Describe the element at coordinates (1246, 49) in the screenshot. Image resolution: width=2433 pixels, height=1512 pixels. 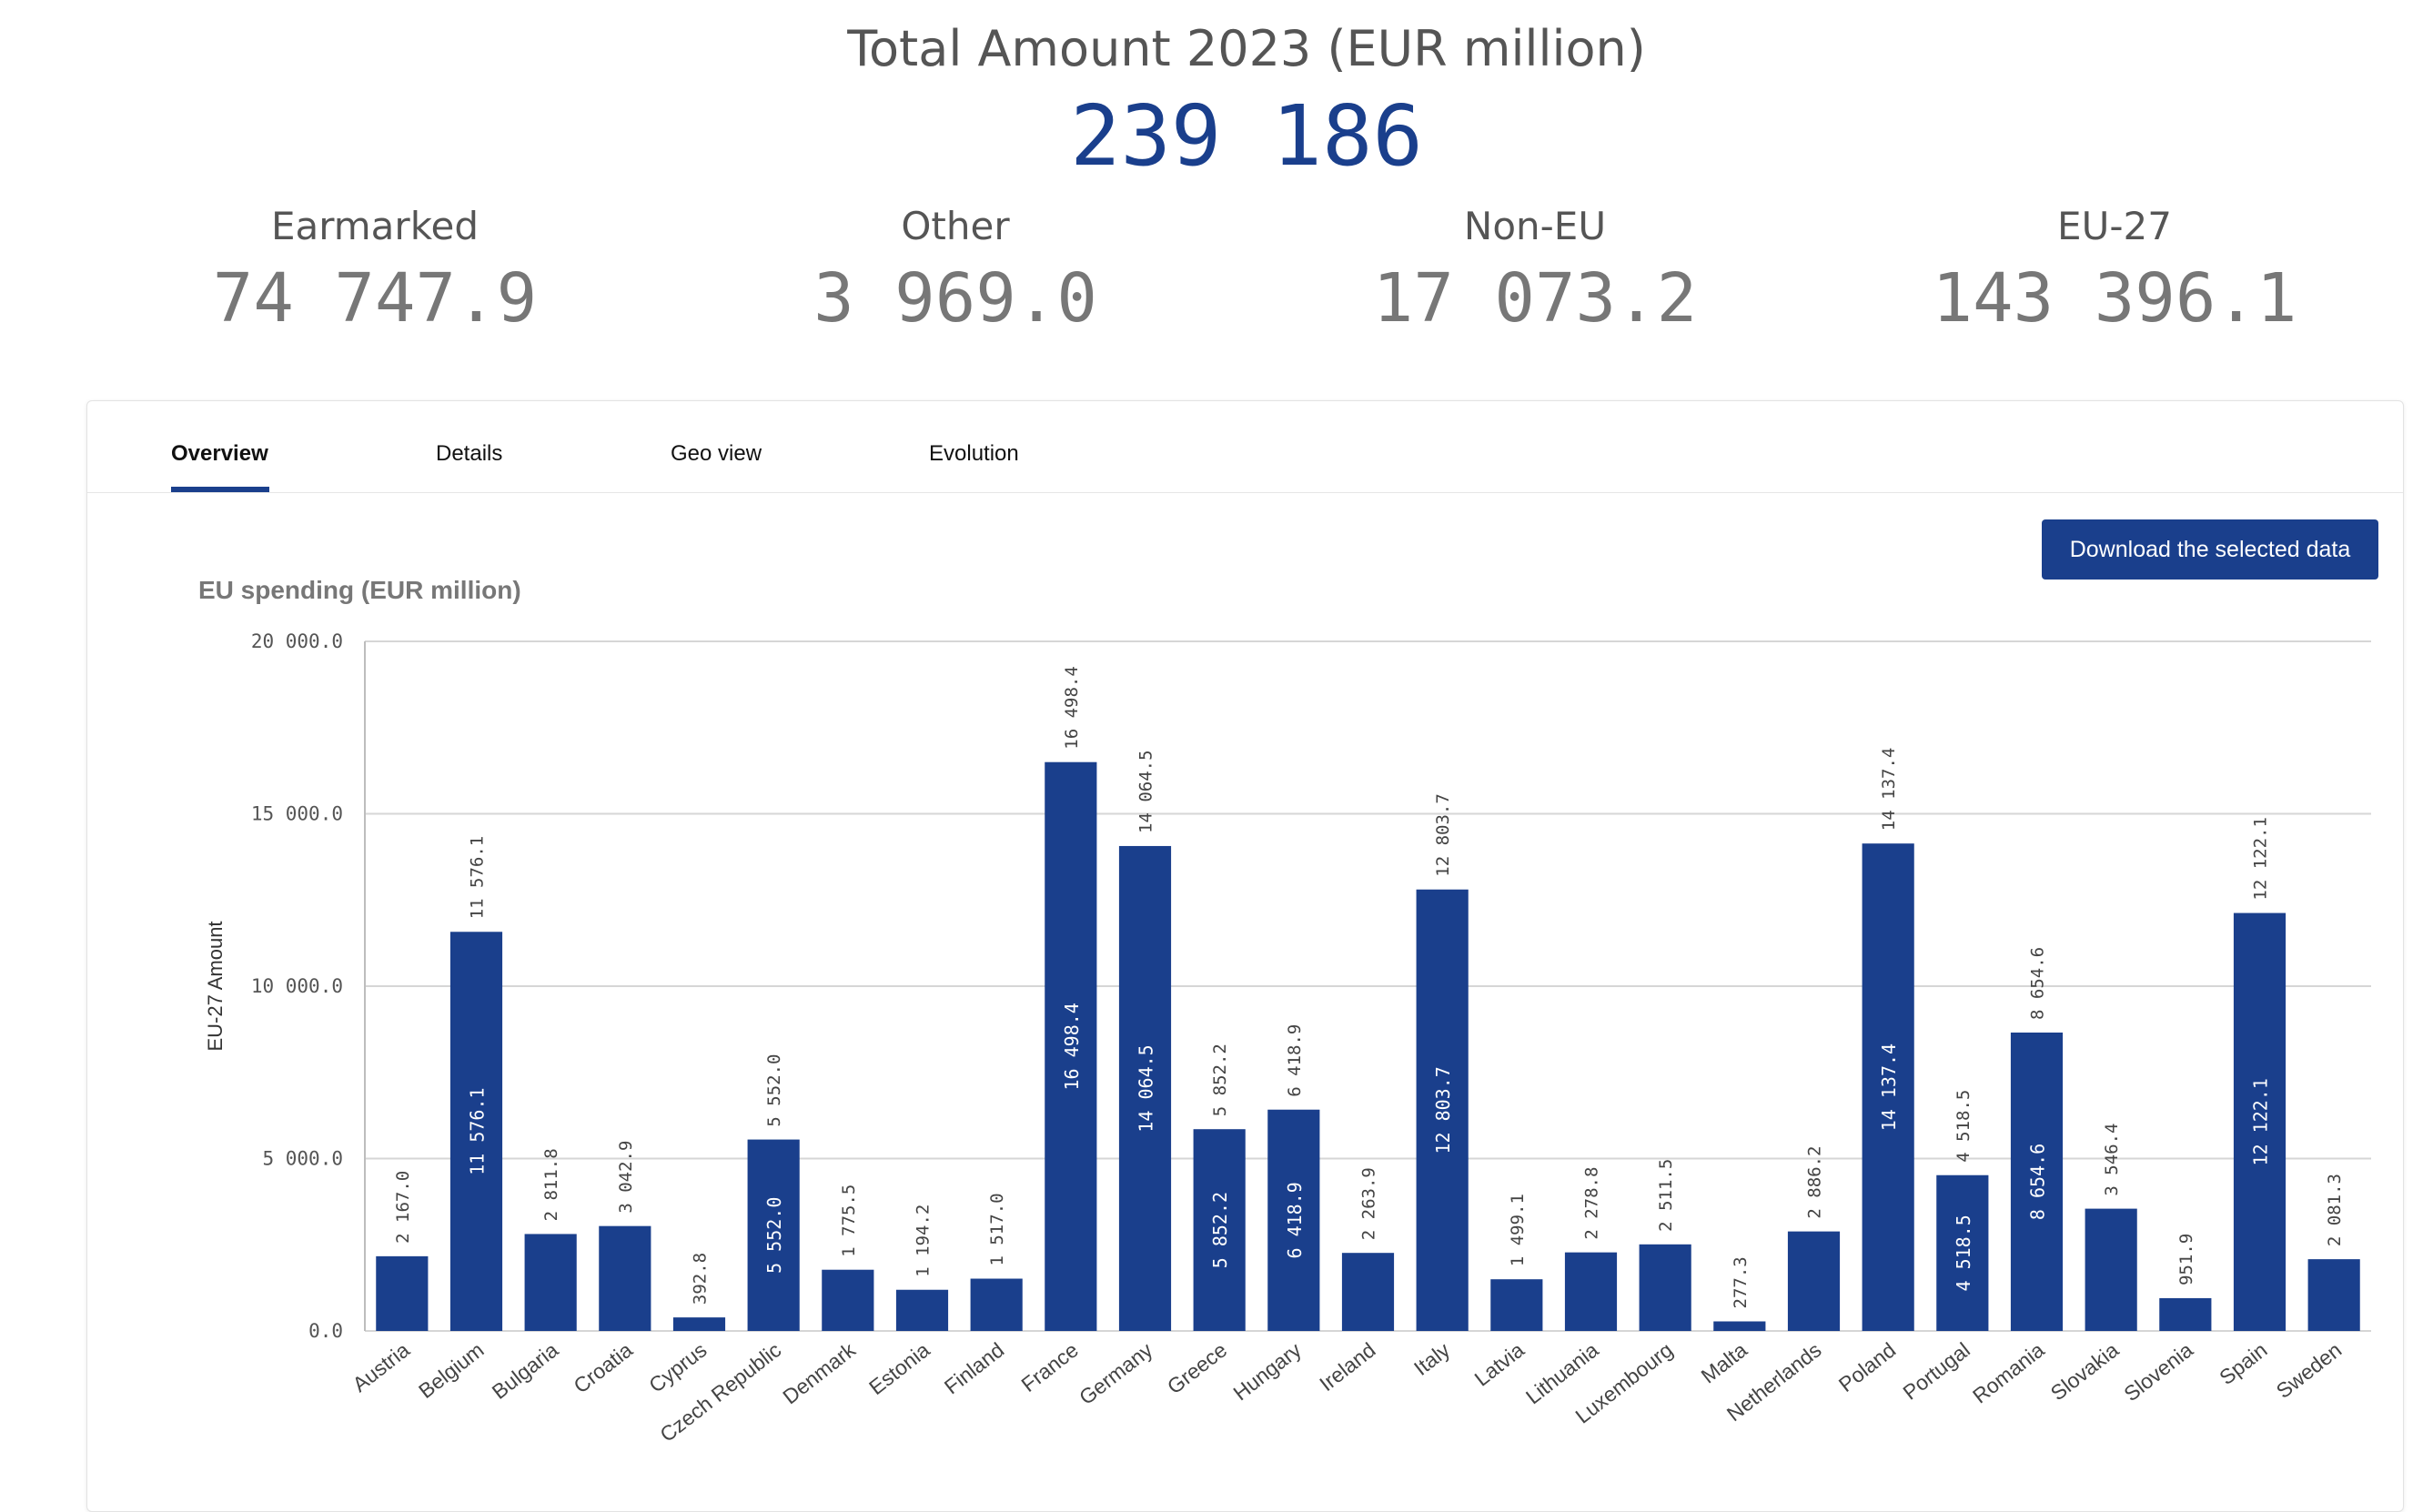
I see `kpi-title: Total Amount 2023 (EUR million)` at that location.